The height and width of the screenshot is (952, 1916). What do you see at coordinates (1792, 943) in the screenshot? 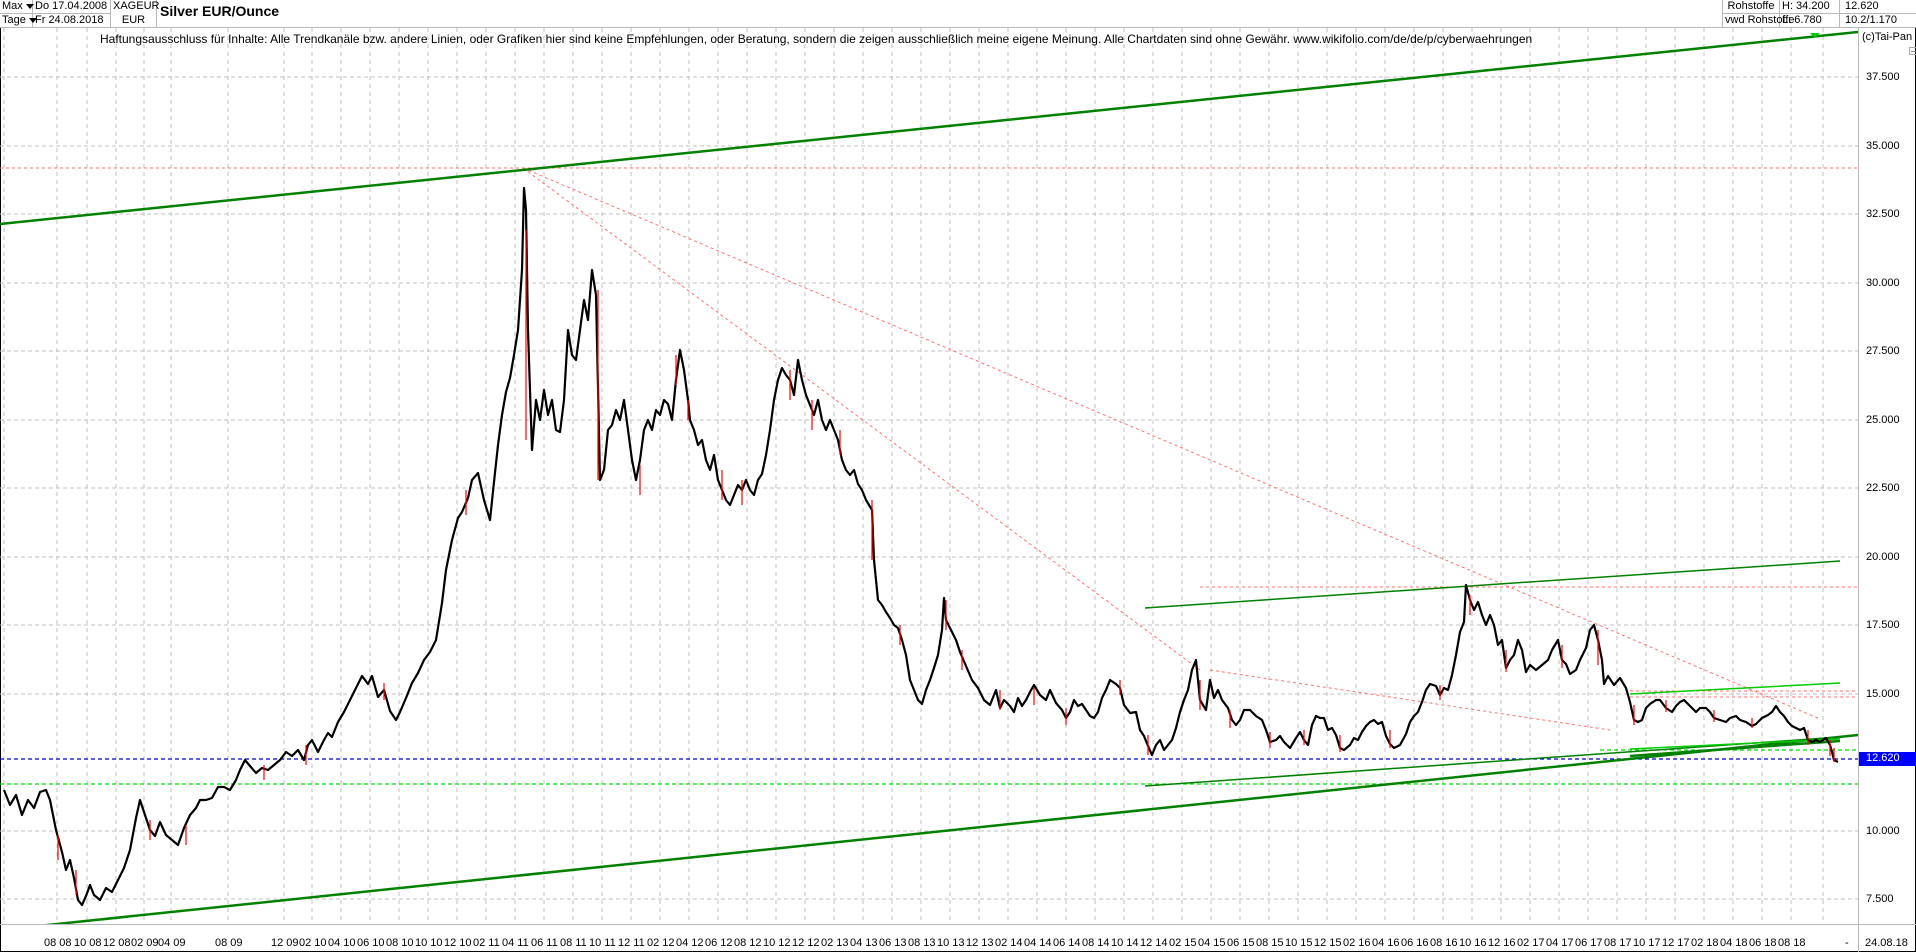
I see `x-tick-label: 08 18` at bounding box center [1792, 943].